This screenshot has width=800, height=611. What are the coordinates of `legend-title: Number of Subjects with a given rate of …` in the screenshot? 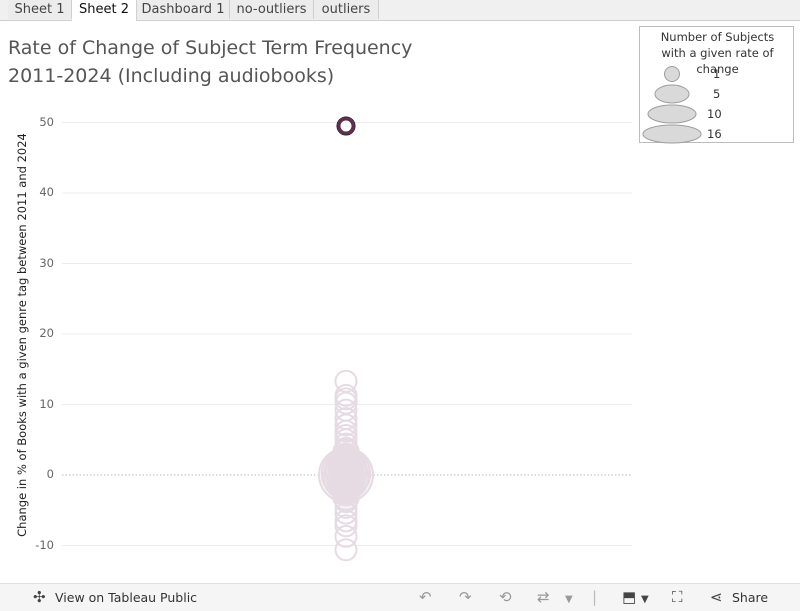 It's located at (717, 53).